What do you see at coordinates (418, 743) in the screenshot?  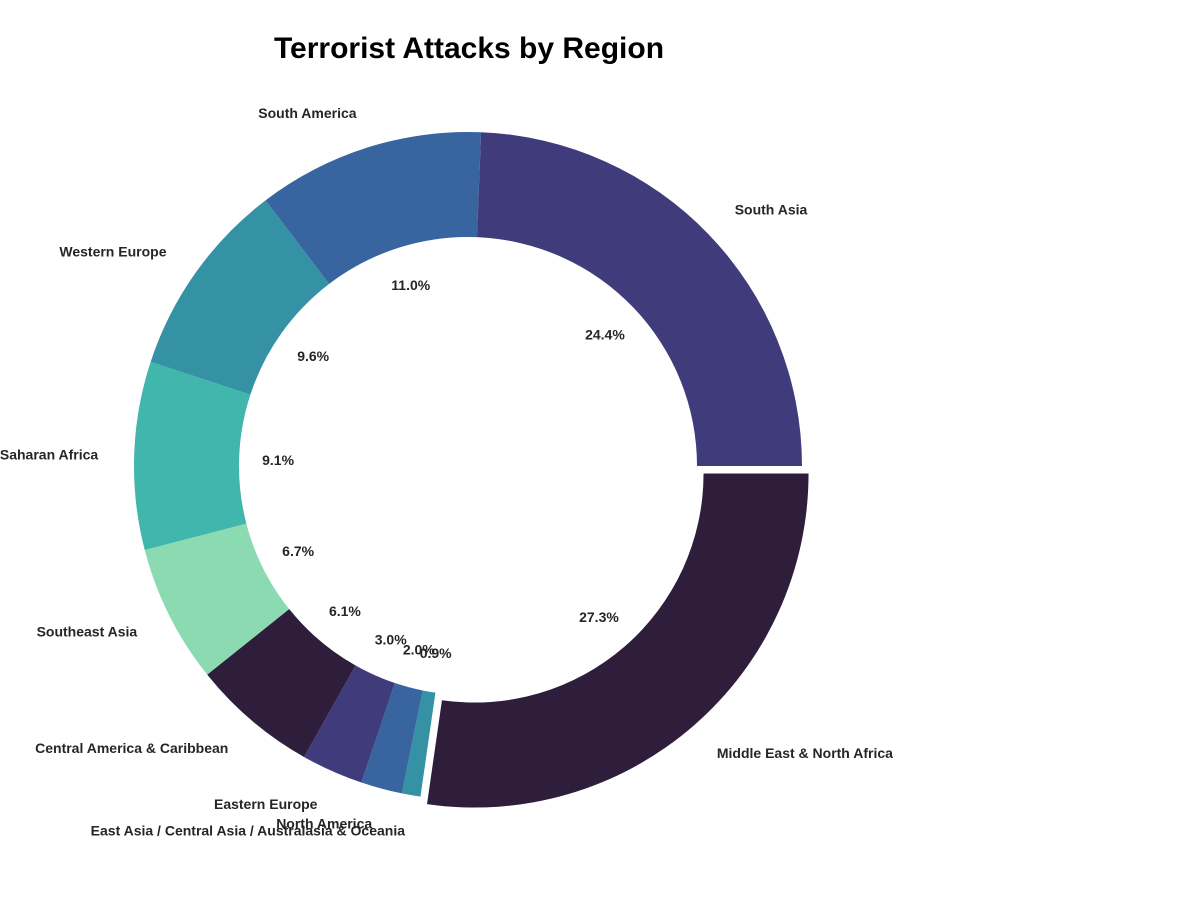 I see `slice-east-asia-central-asia-australasia-oceania` at bounding box center [418, 743].